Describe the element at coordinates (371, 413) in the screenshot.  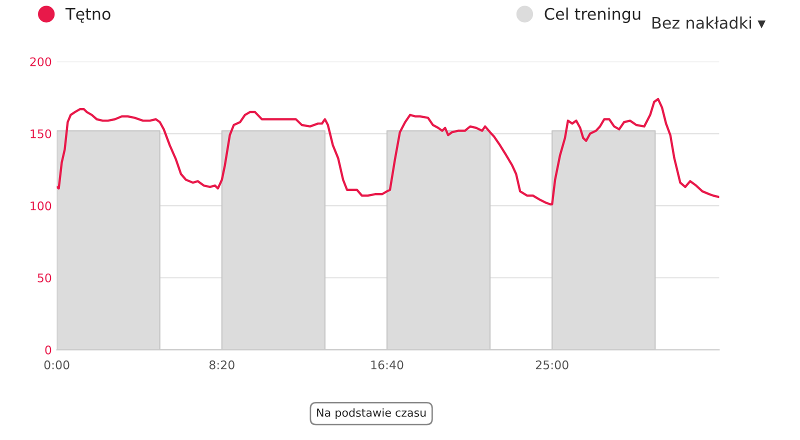
I see `text: Na podstawie czasu` at that location.